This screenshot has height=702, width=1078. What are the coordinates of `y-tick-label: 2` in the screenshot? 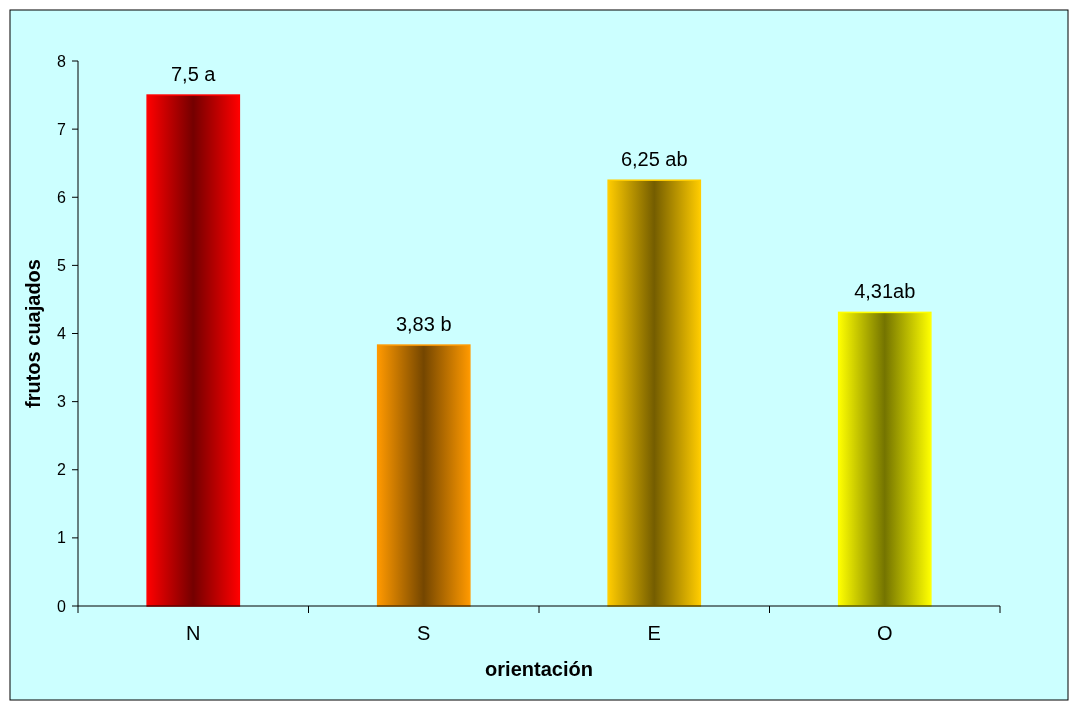 It's located at (62, 470).